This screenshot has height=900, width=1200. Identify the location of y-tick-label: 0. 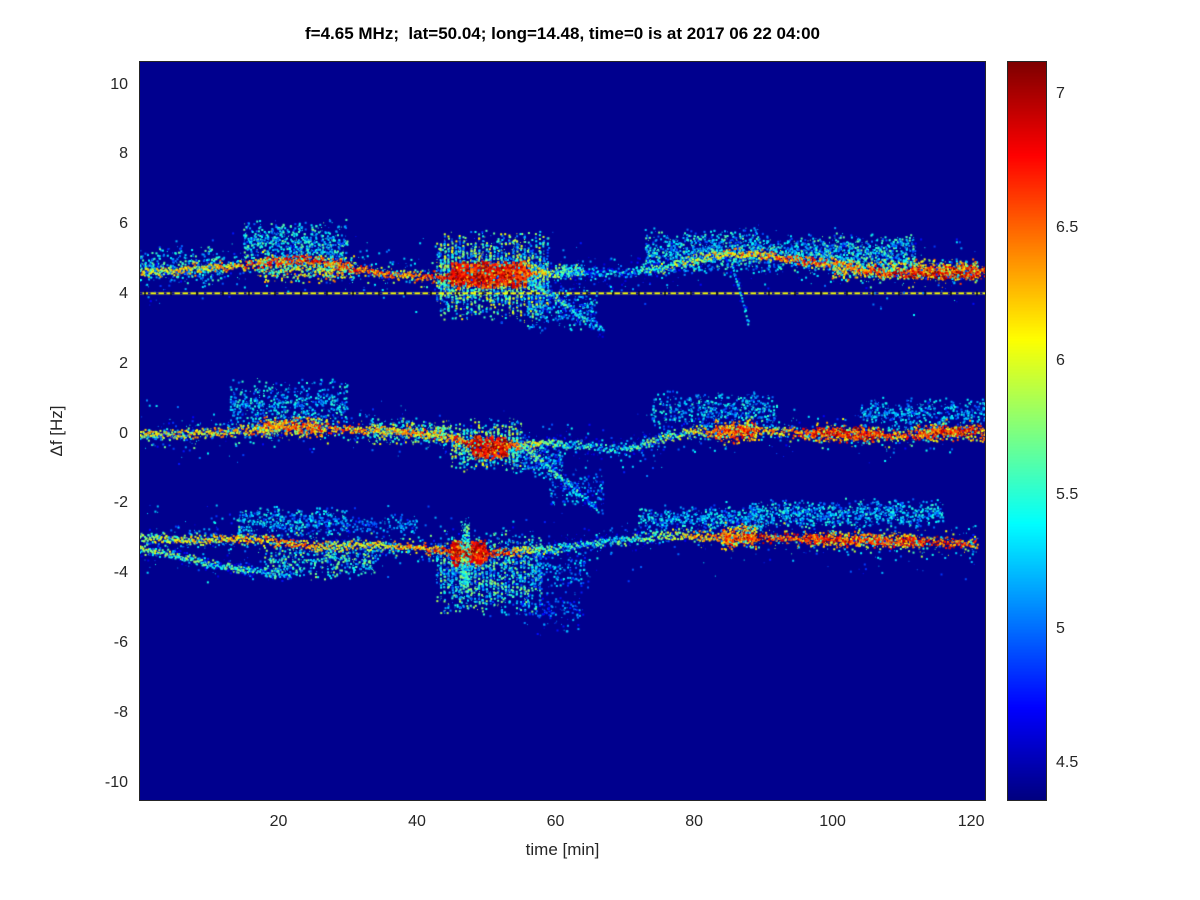
(123, 433).